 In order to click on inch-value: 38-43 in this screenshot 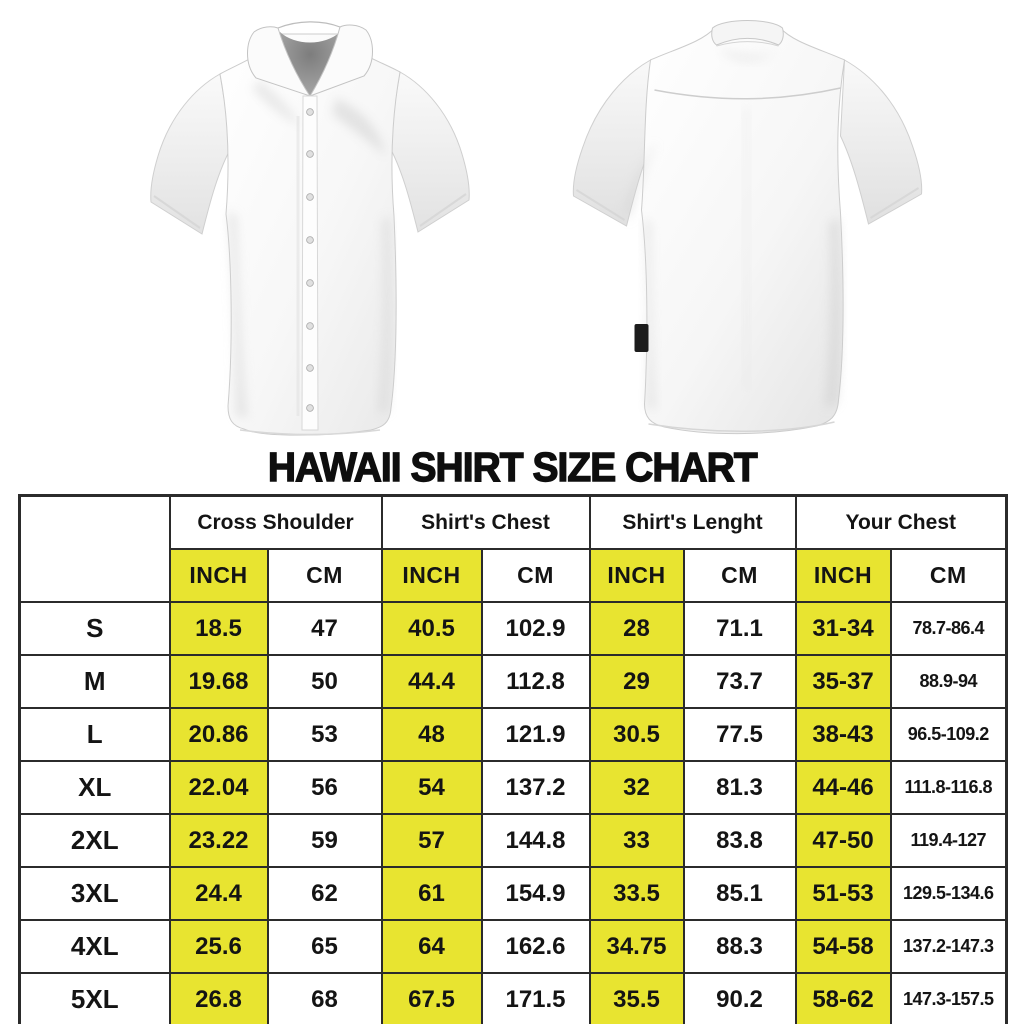, I will do `click(843, 734)`.